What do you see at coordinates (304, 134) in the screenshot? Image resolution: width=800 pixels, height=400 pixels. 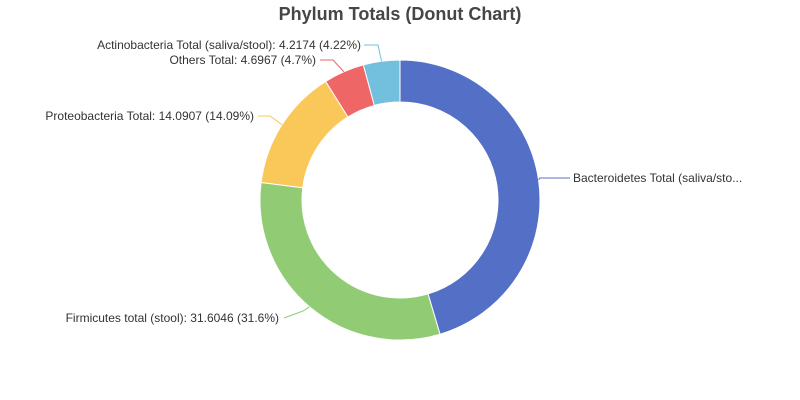 I see `donut-slice-proteobacteria-total` at bounding box center [304, 134].